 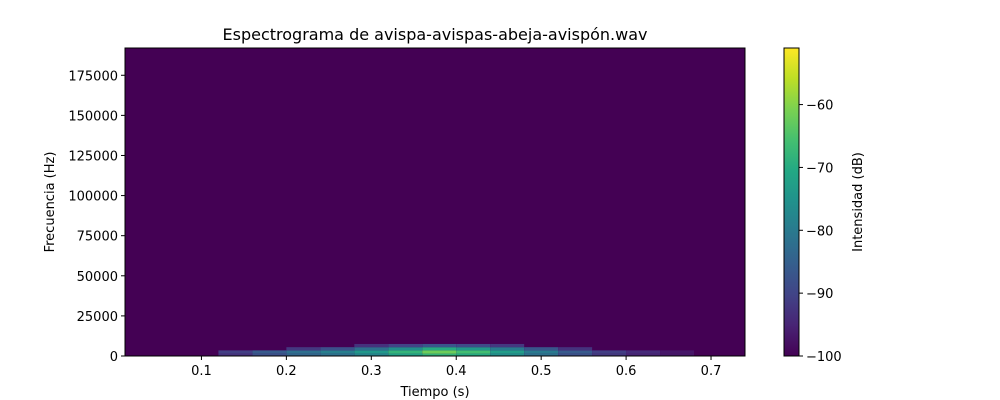 What do you see at coordinates (114, 357) in the screenshot?
I see `y-tick-label: 0` at bounding box center [114, 357].